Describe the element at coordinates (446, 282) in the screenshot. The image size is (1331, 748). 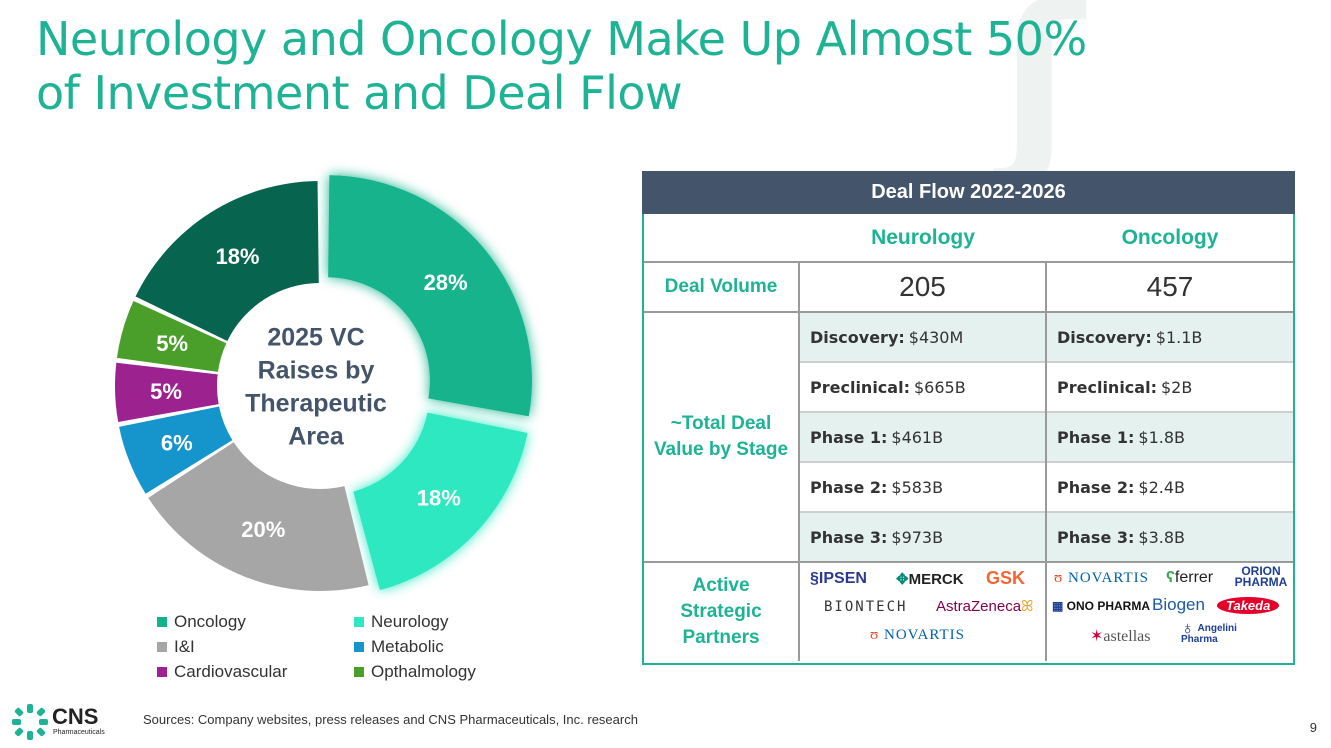
I see `slice-label: 28%` at that location.